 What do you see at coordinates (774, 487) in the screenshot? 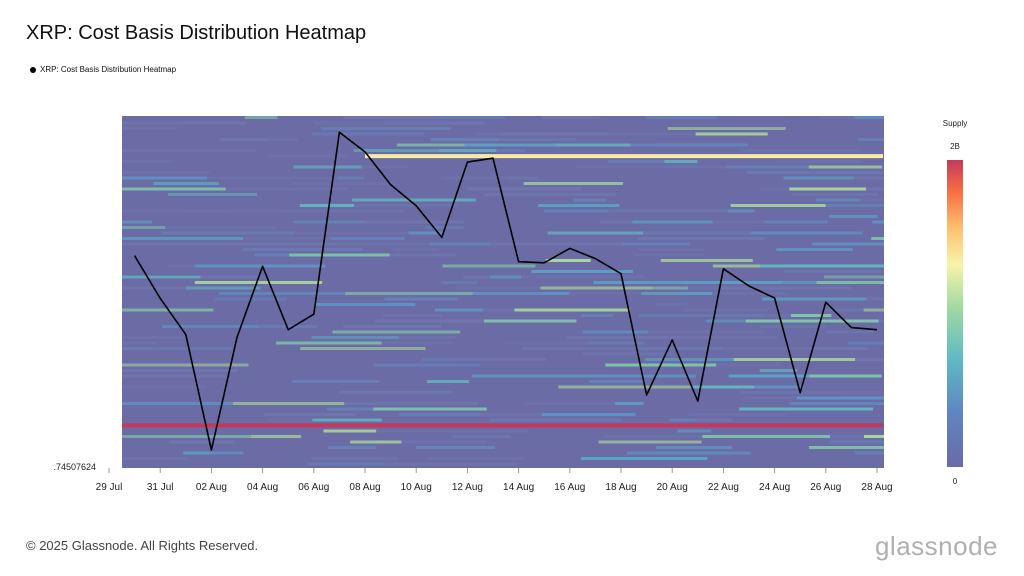
I see `x-tick-label: 24 Aug` at bounding box center [774, 487].